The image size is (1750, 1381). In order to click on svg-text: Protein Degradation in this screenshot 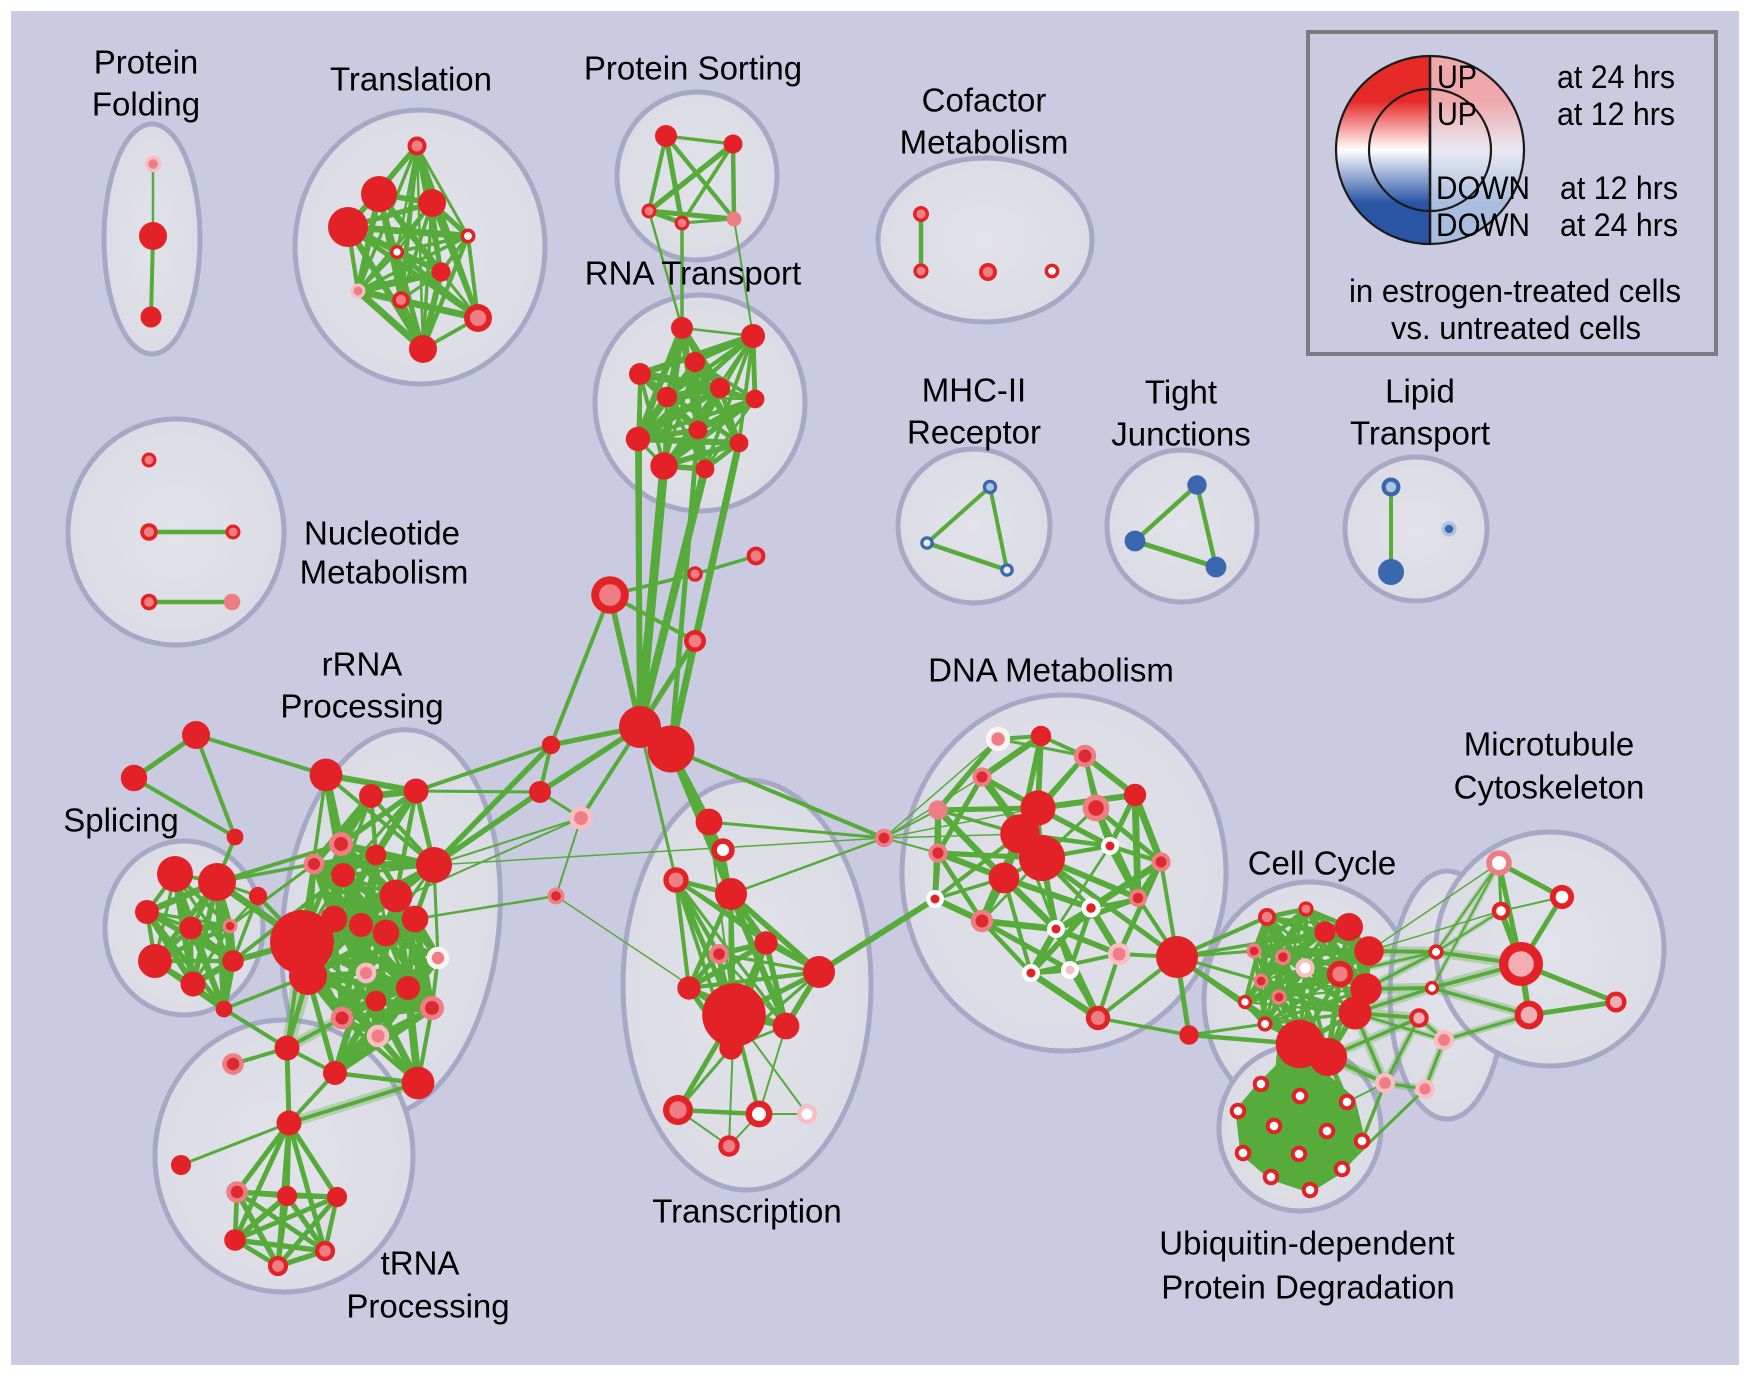, I will do `click(1308, 1287)`.